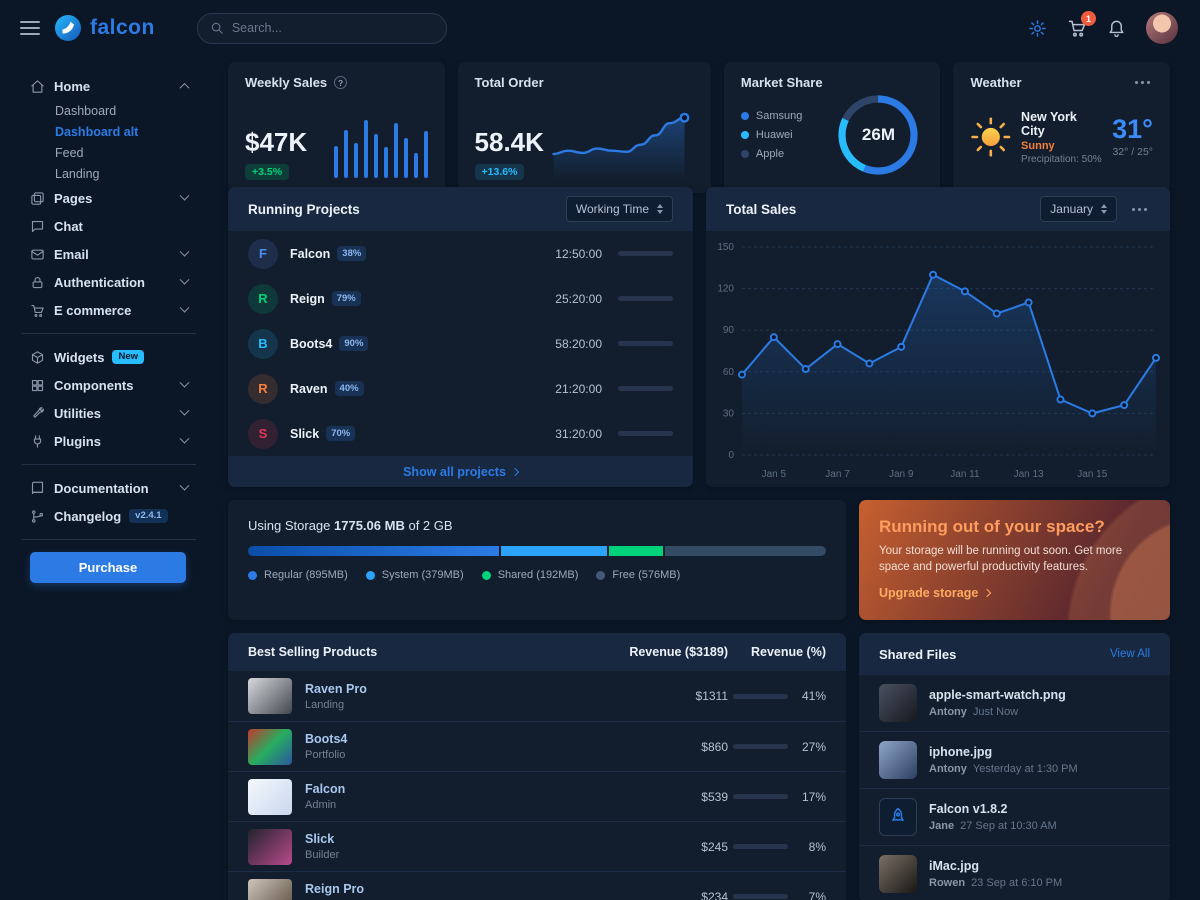 The image size is (1200, 900). I want to click on column-revenue-pct: Revenue (%), so click(788, 652).